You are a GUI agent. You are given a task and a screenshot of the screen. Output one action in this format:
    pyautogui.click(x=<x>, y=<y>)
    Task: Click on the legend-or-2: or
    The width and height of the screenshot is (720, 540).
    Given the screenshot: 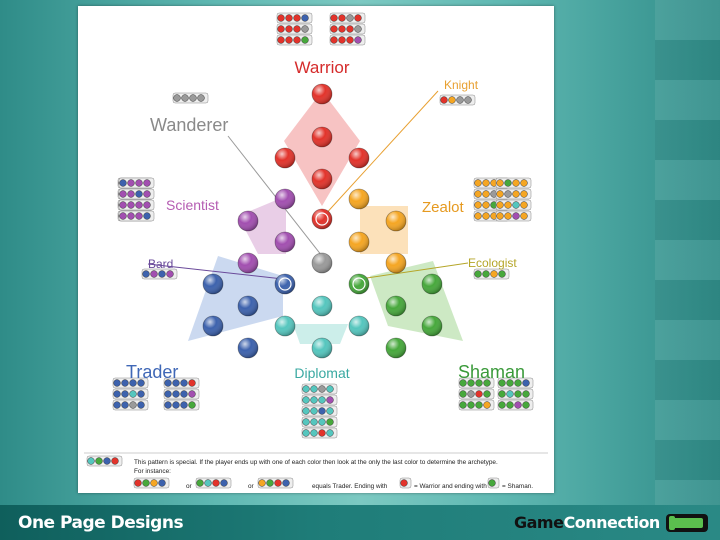 What is the action you would take?
    pyautogui.click(x=251, y=486)
    